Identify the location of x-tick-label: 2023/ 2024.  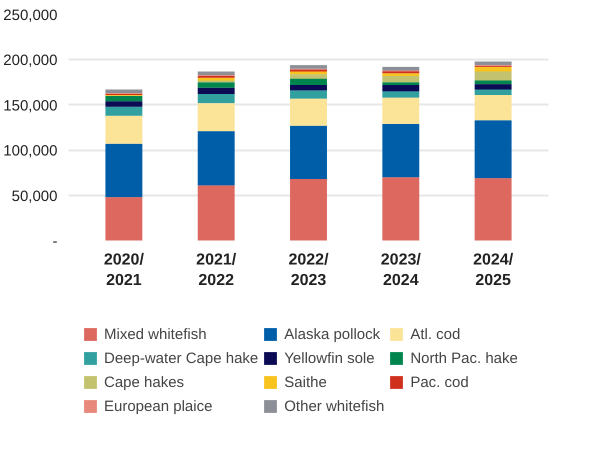
(401, 270).